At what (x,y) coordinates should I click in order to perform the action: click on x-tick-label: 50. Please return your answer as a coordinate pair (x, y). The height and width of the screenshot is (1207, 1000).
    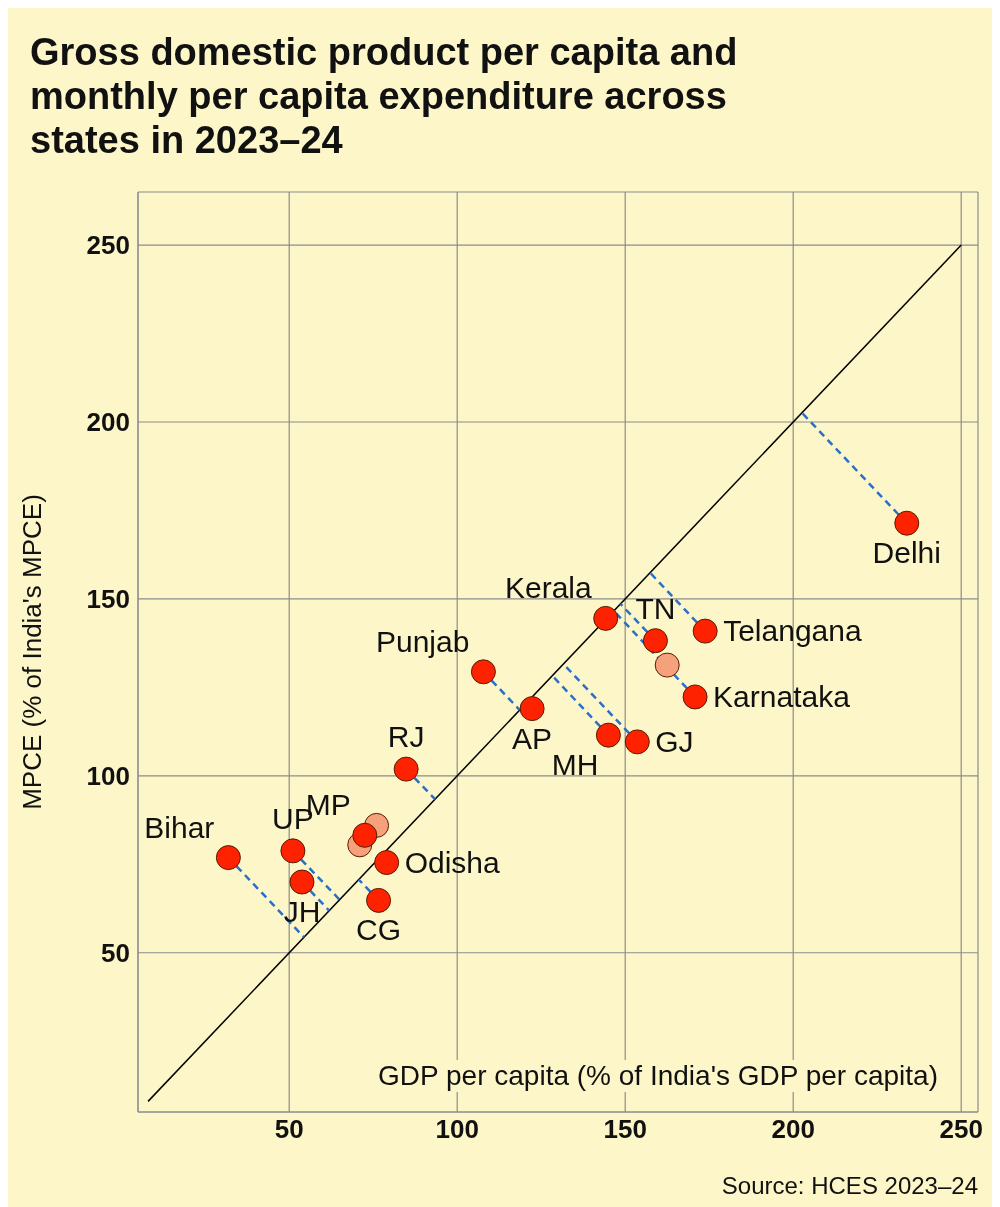
    Looking at the image, I should click on (289, 1129).